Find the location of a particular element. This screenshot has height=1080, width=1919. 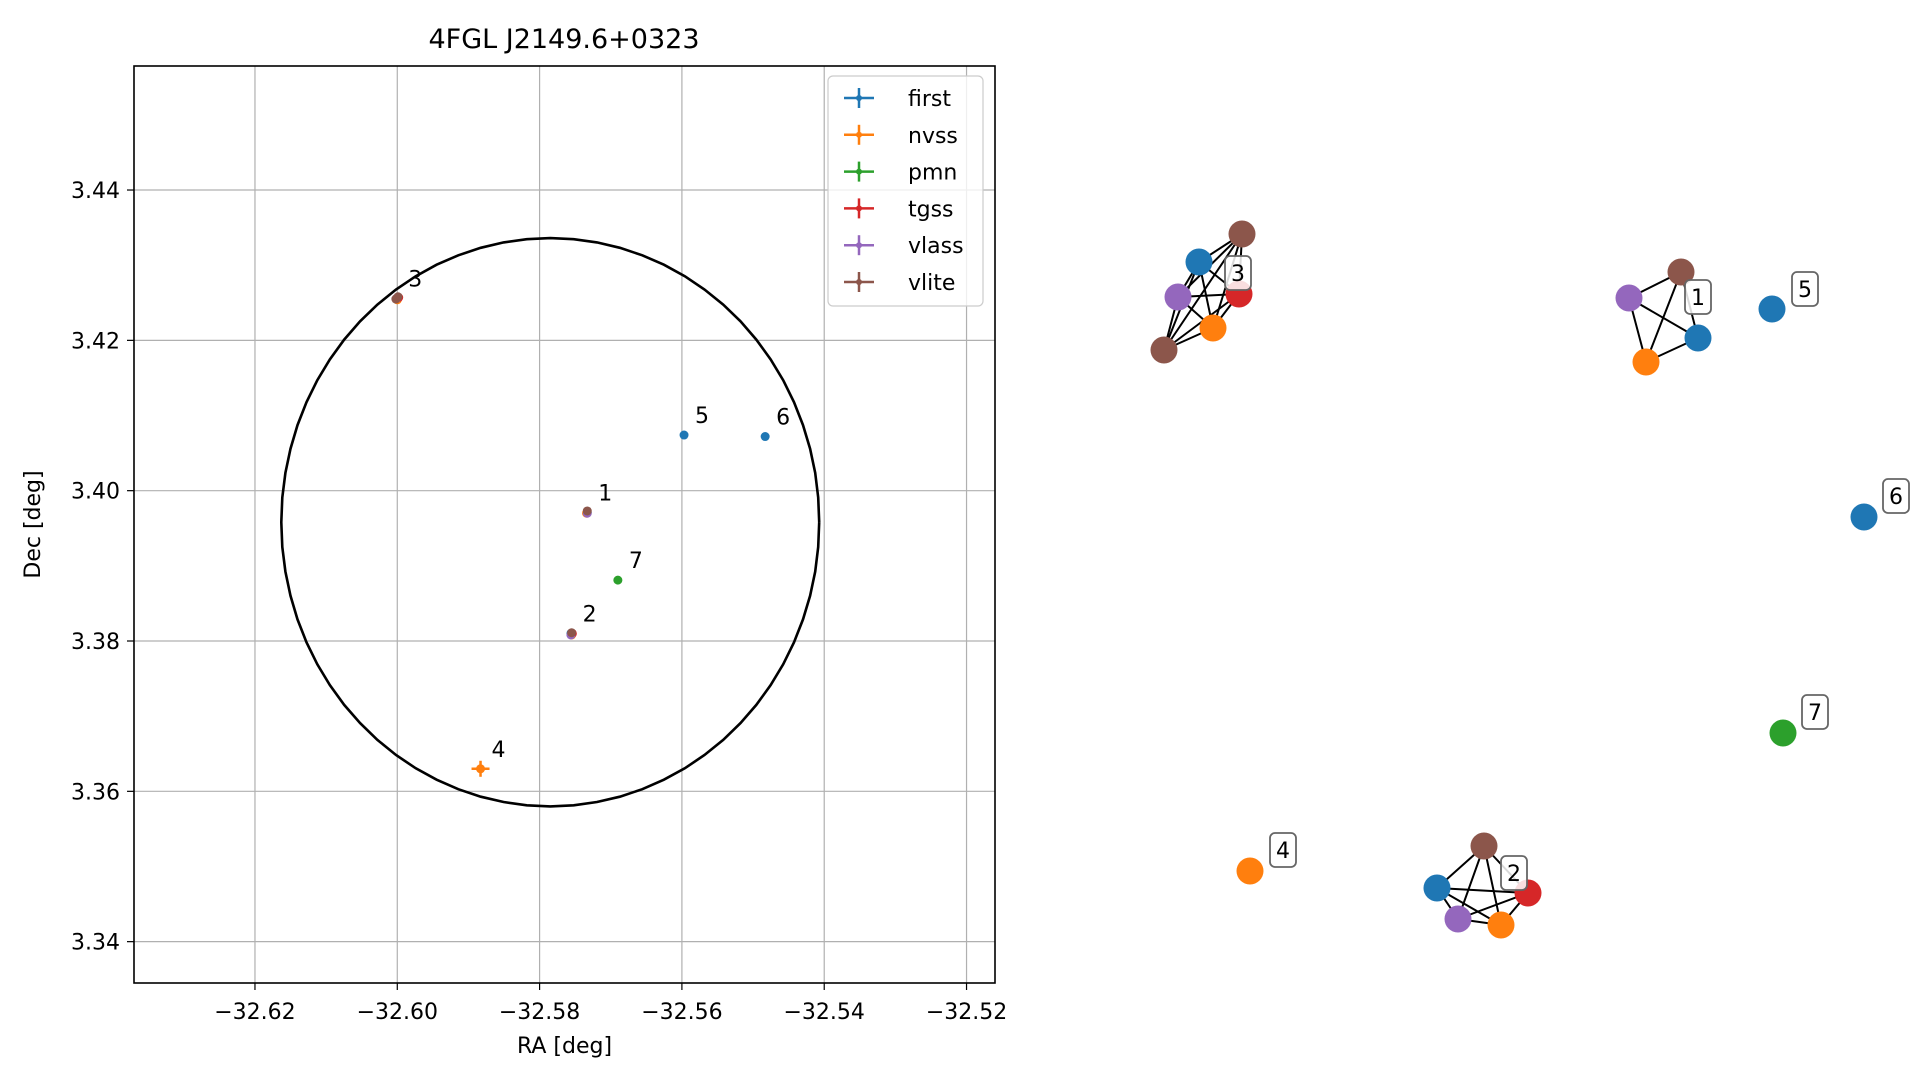

y-tick-label: 3.34 is located at coordinates (95, 943).